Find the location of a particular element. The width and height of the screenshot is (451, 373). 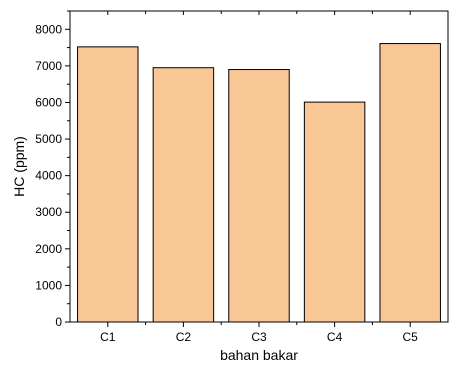

y-tick-label: 1000 is located at coordinates (48, 285).